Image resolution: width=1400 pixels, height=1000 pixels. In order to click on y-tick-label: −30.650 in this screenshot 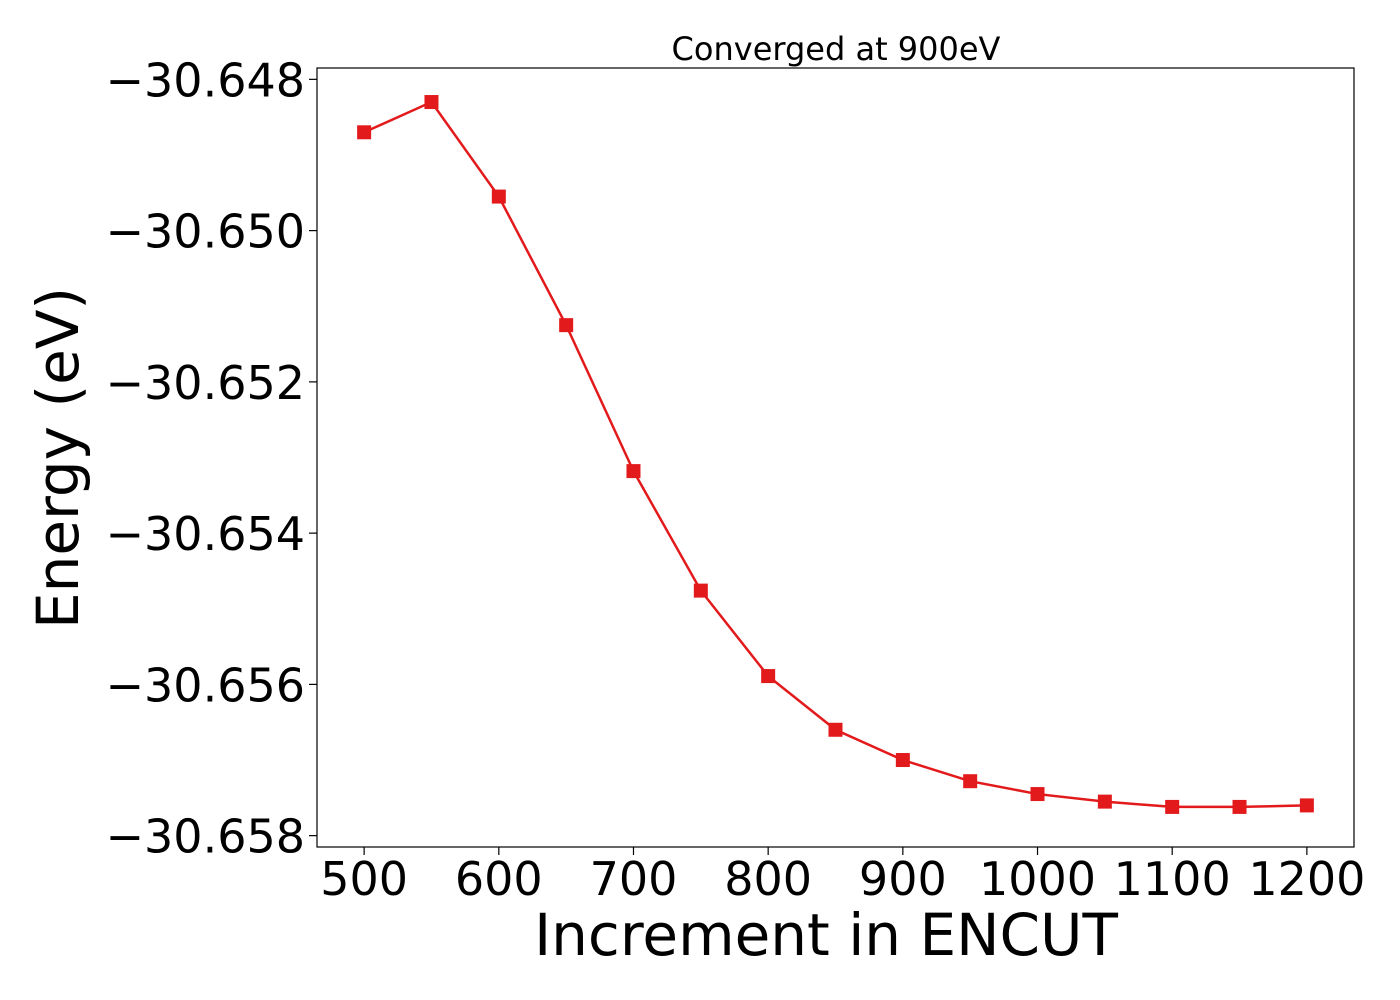, I will do `click(206, 232)`.